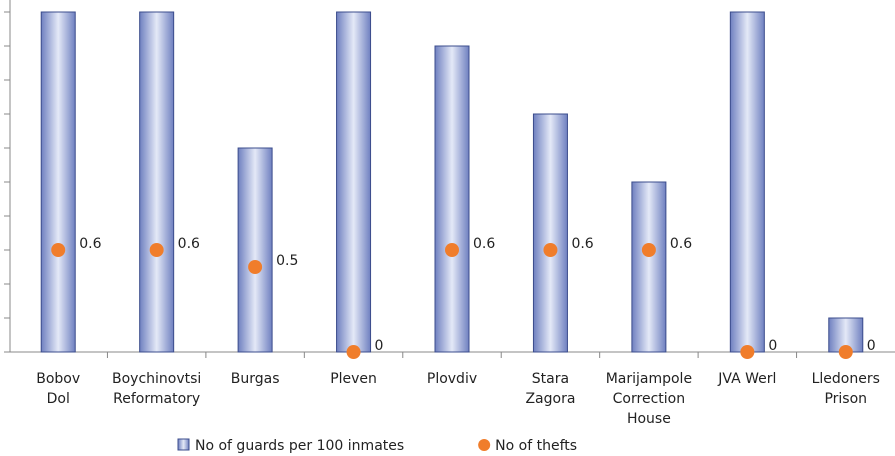 The height and width of the screenshot is (456, 895). I want to click on x-tick-label: Bobov Dol, so click(58, 389).